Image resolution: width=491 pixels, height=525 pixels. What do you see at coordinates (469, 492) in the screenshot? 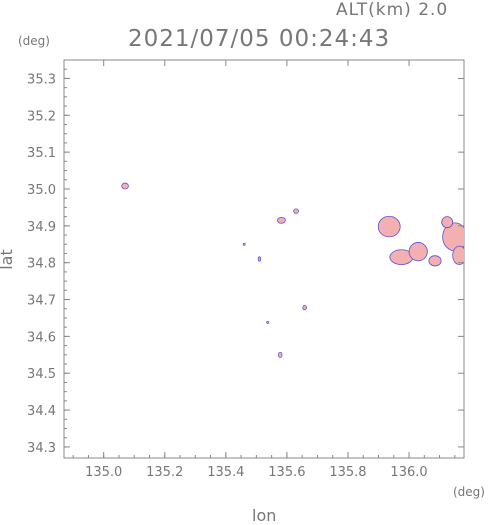
I see `x-axis-unit: (deg)` at bounding box center [469, 492].